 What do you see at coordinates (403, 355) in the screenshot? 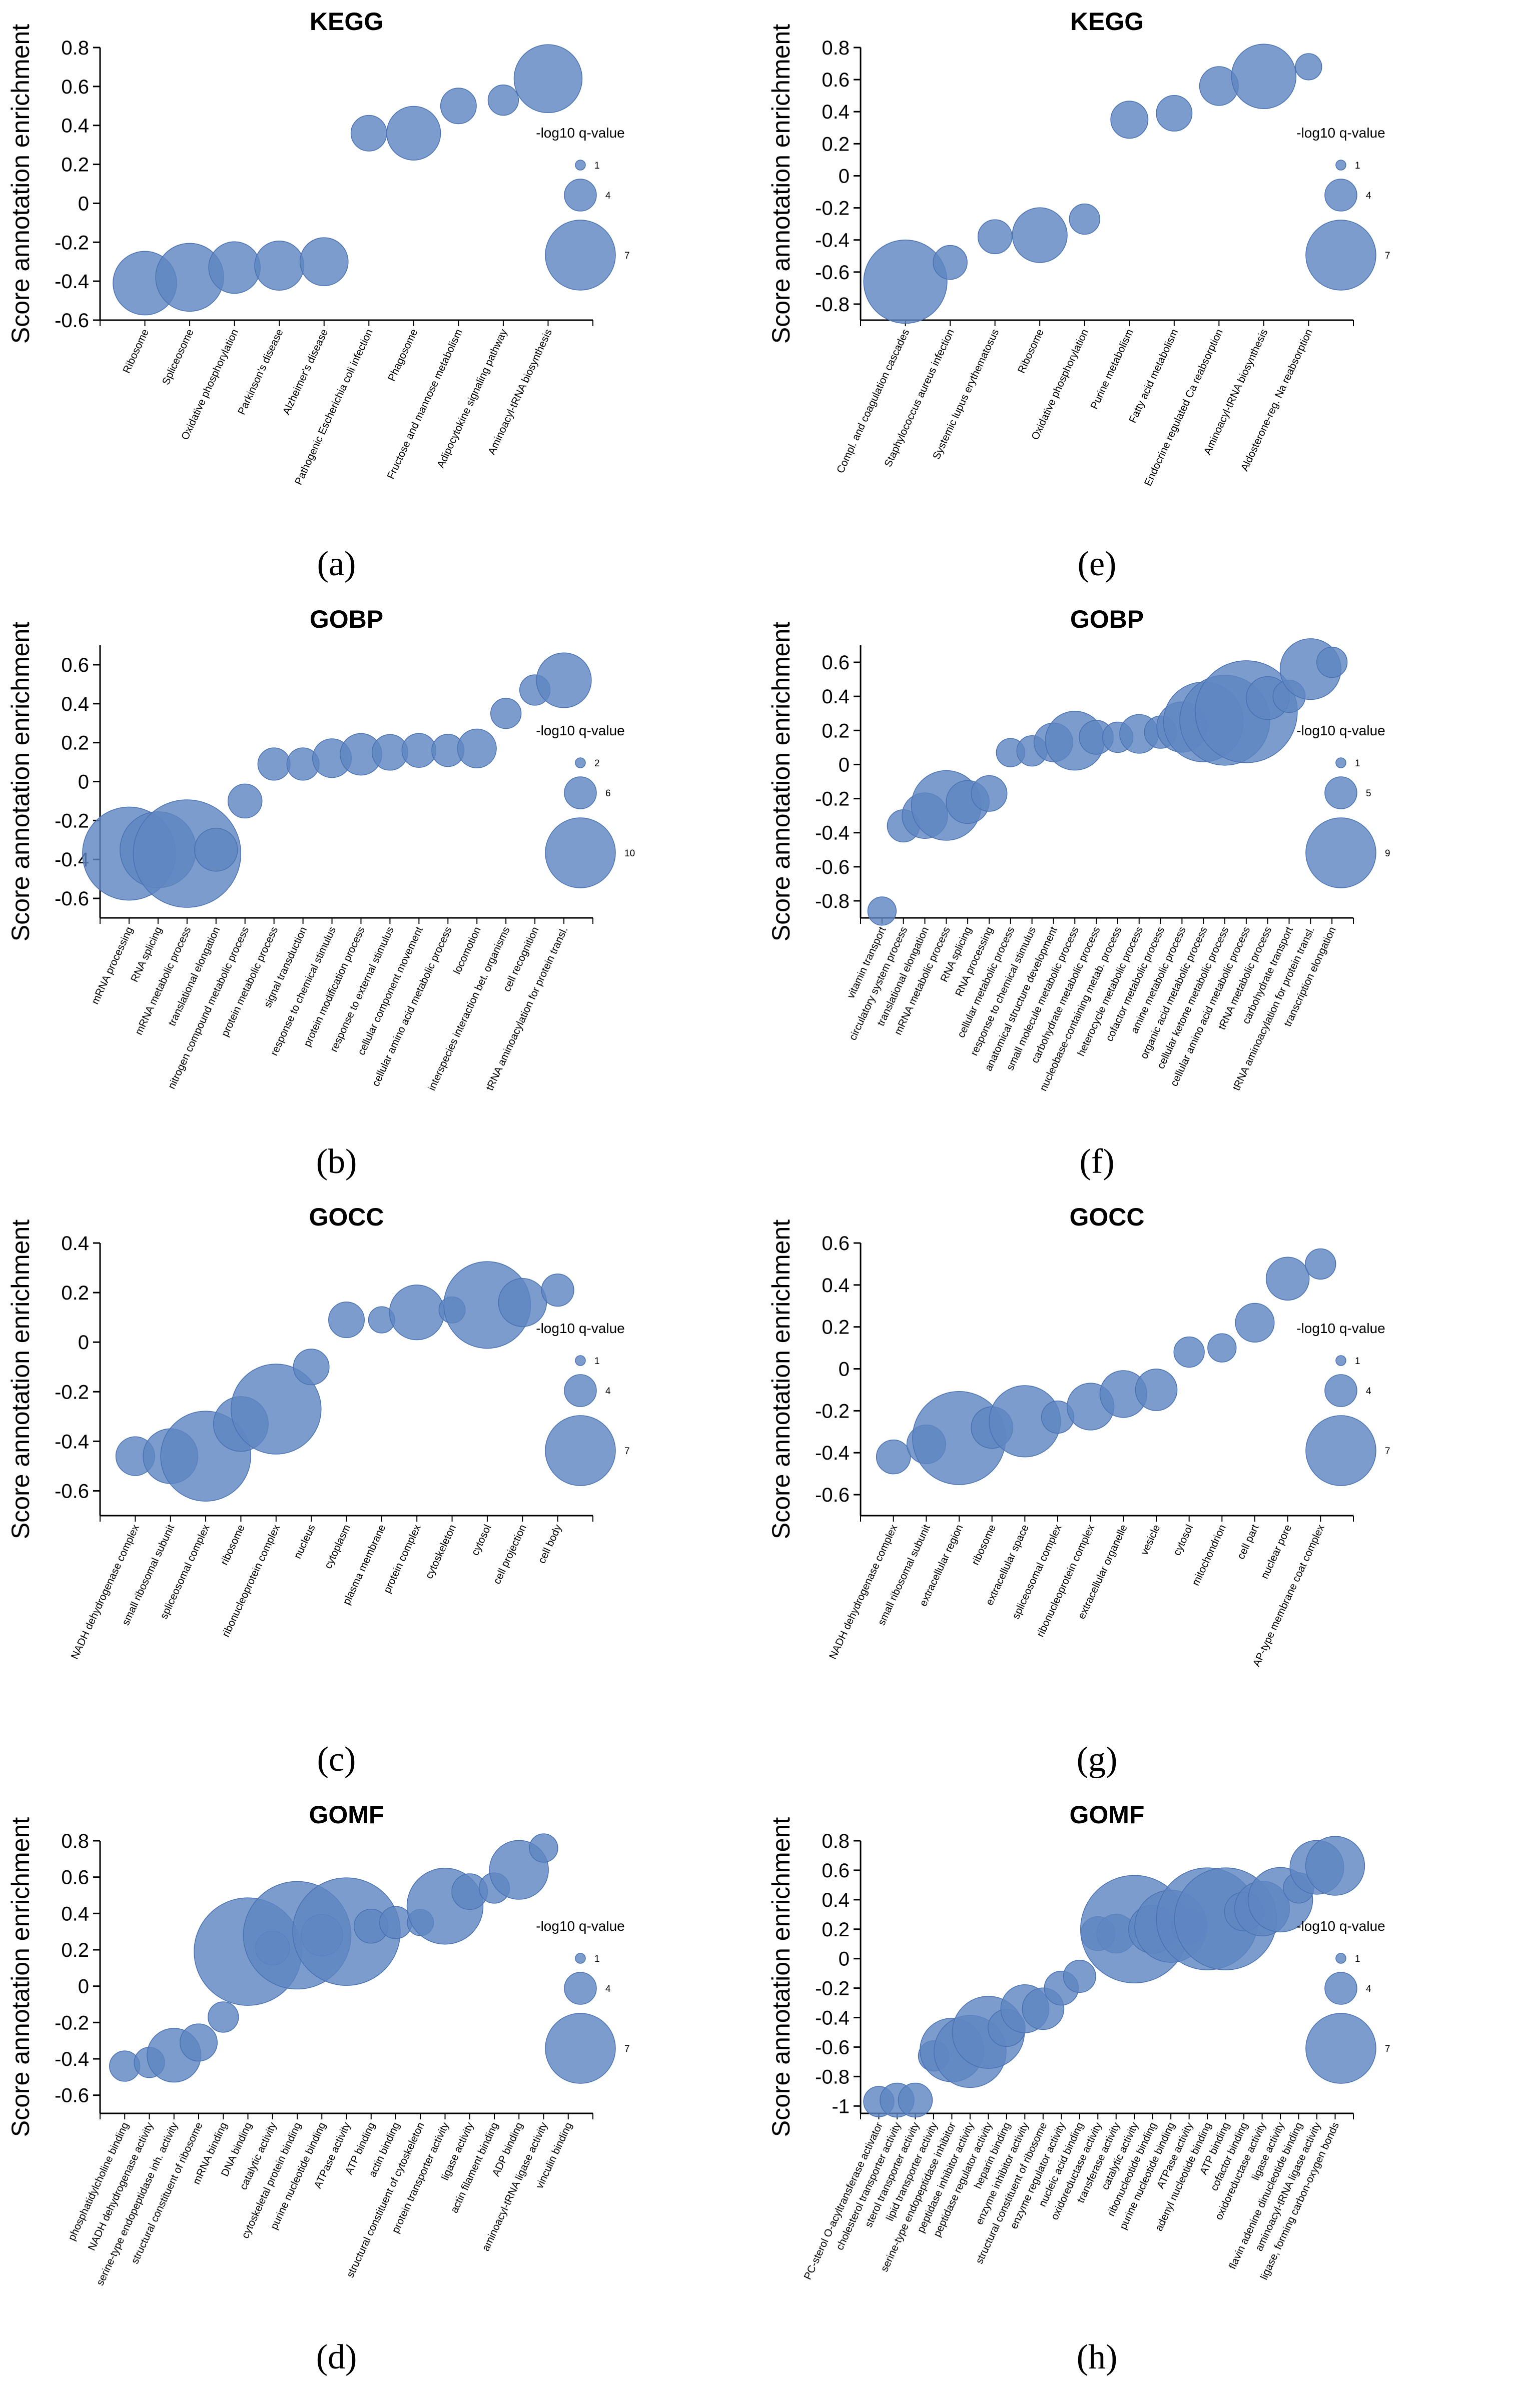
I see `x-tick-label: Phagosome` at bounding box center [403, 355].